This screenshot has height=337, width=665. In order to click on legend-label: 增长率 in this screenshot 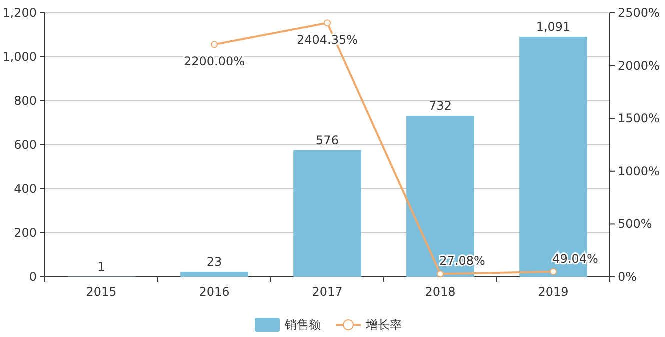, I will do `click(383, 325)`.